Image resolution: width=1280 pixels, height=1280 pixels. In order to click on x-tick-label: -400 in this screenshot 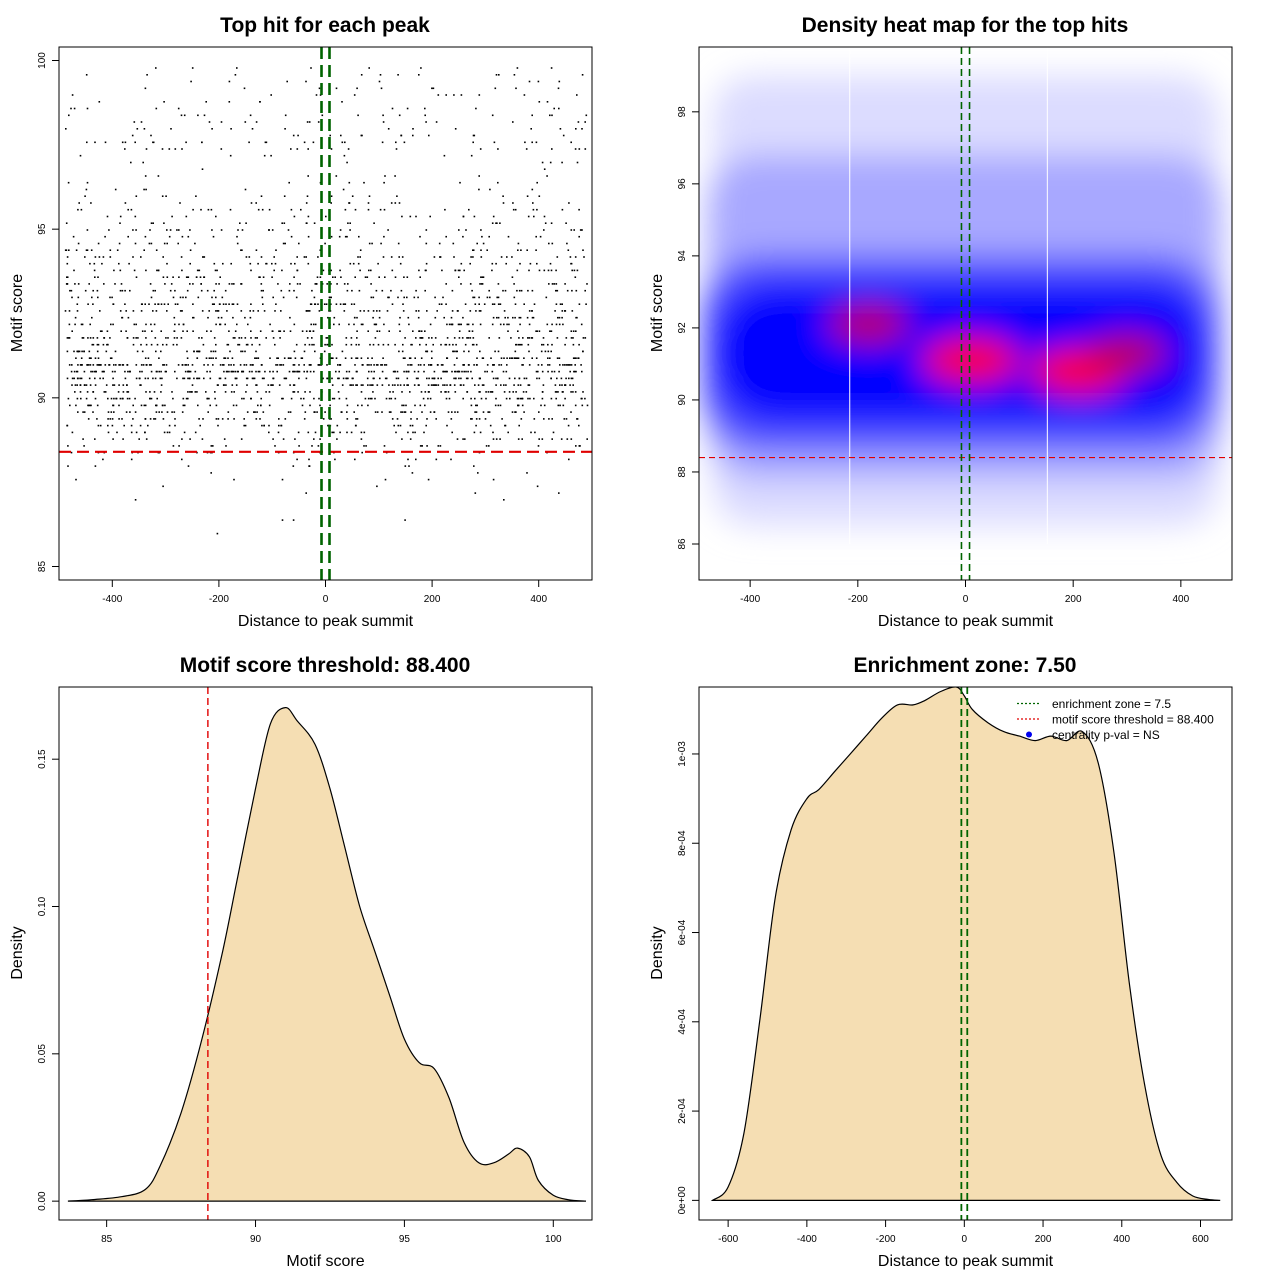, I will do `click(750, 599)`.